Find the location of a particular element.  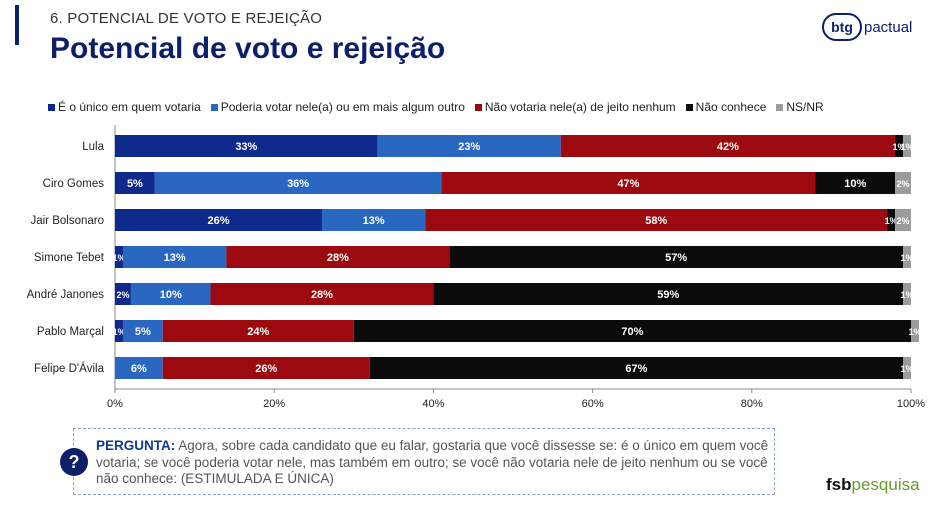

legend-item: NS/NR is located at coordinates (800, 107).